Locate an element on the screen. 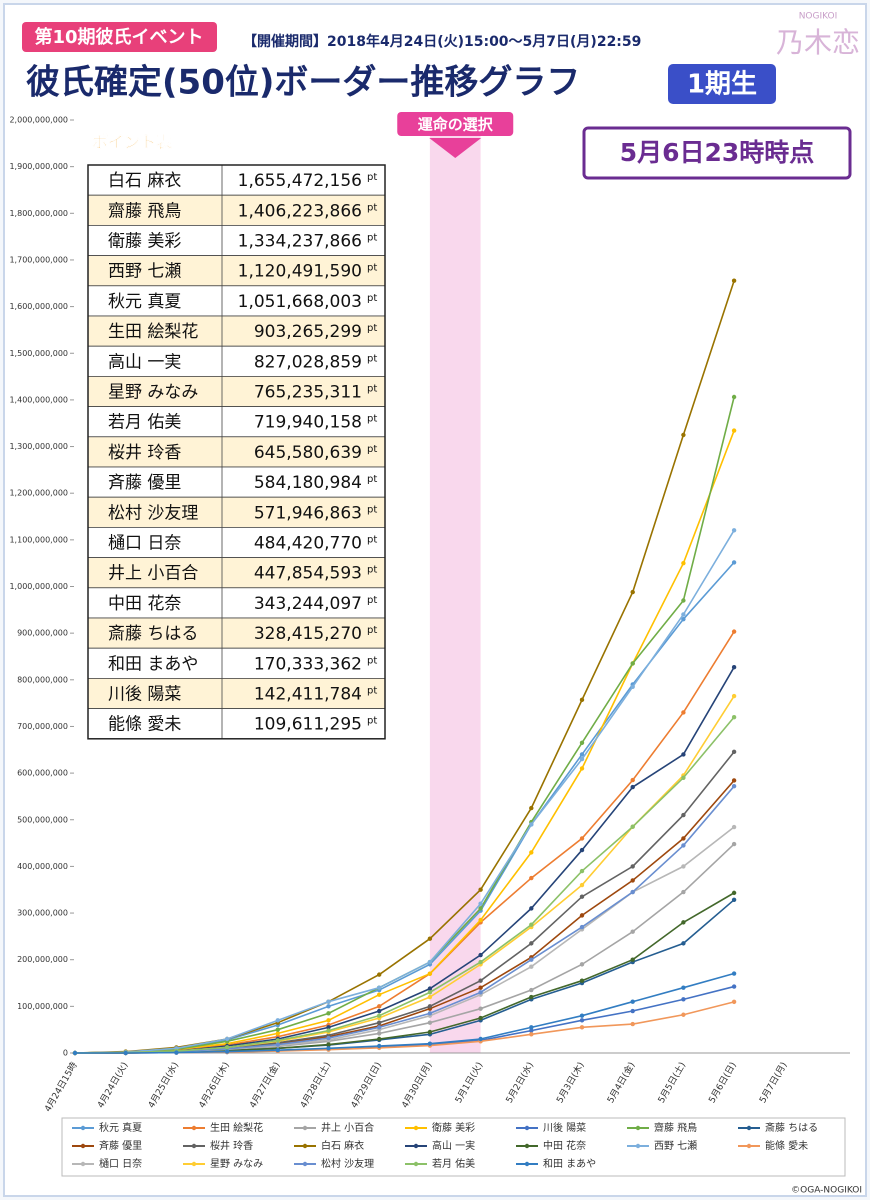 The height and width of the screenshot is (1200, 870). y-tick-label: 1,000,000,000 is located at coordinates (38, 586).